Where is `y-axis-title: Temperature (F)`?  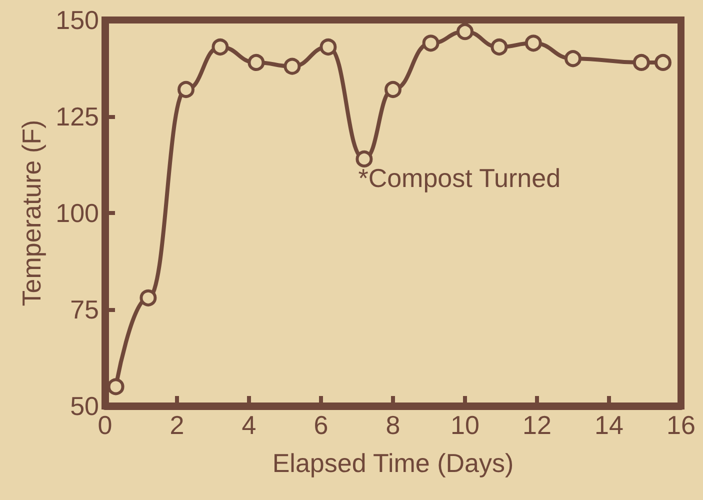 y-axis-title: Temperature (F) is located at coordinates (31, 213).